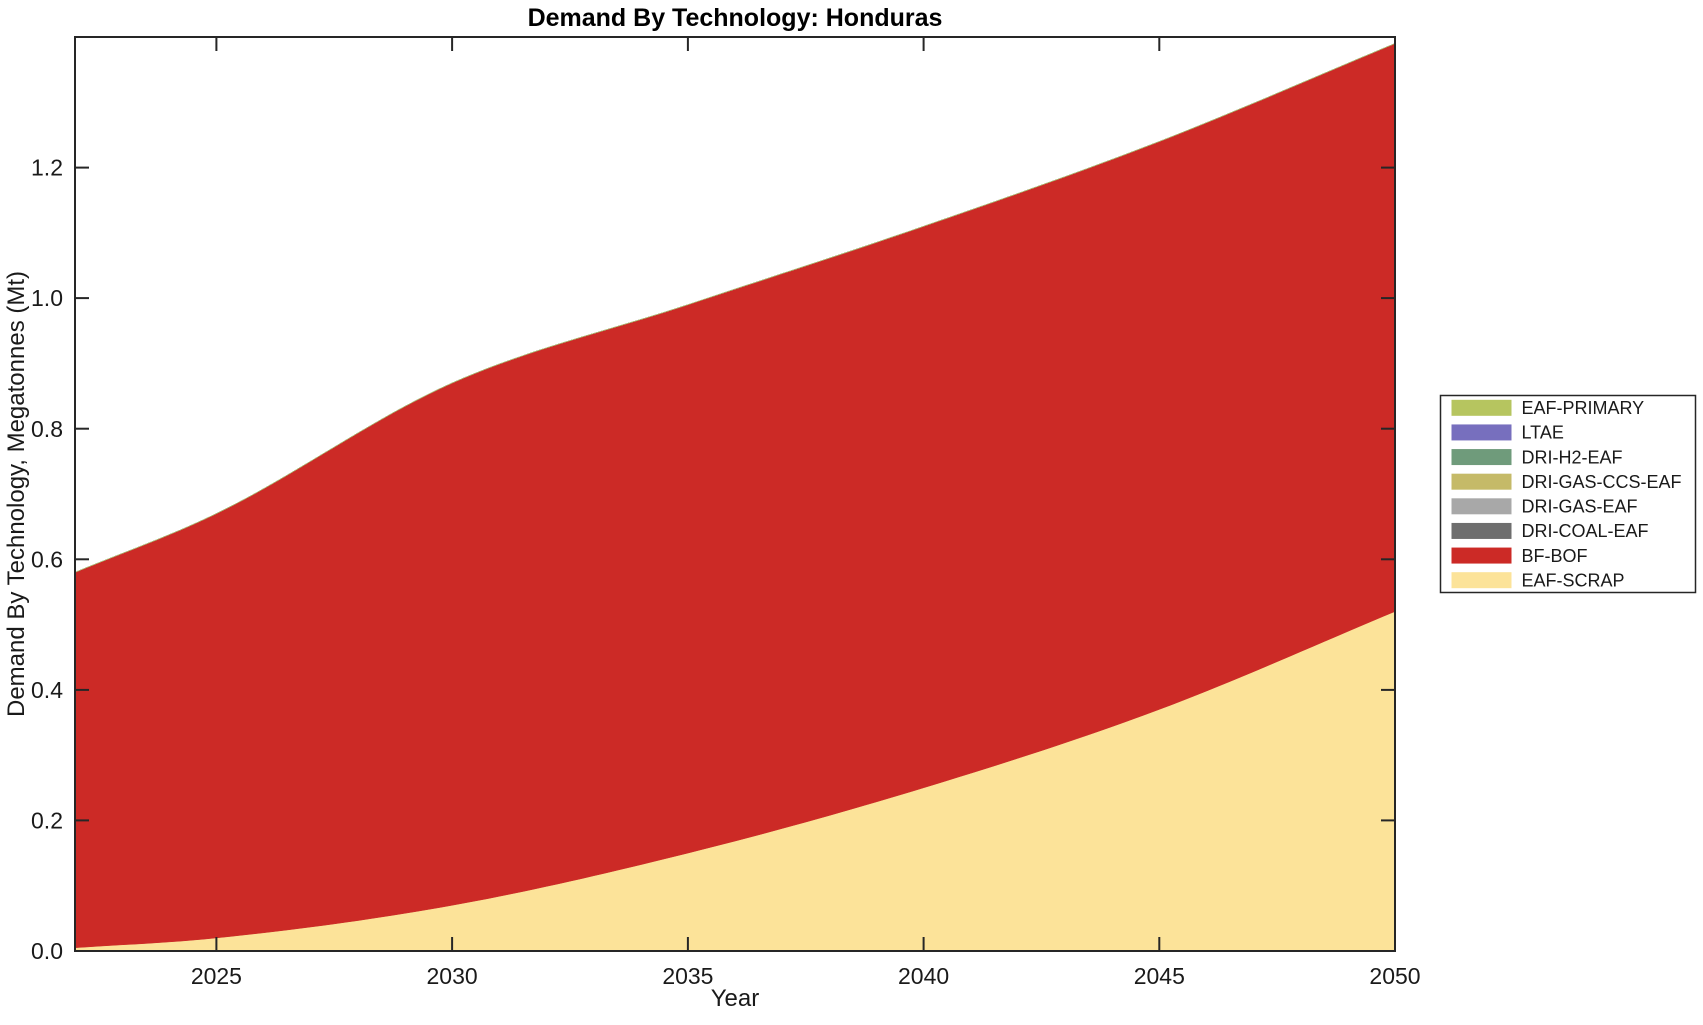 The height and width of the screenshot is (1025, 1703). I want to click on legend-label-bf-bof: BF-BOF, so click(1555, 556).